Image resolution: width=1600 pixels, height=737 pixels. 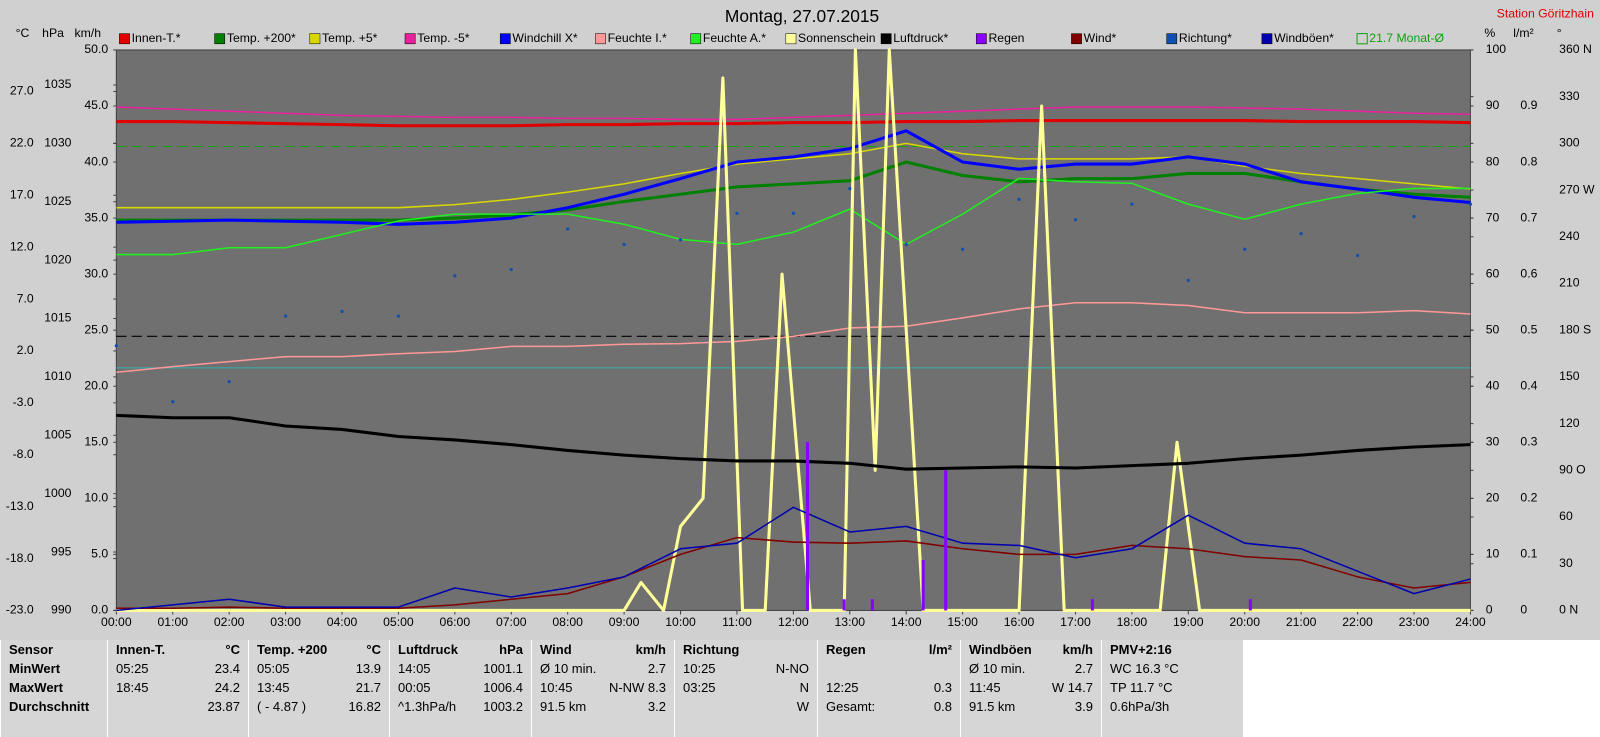 What do you see at coordinates (1188, 622) in the screenshot?
I see `x-tick-label: 19:00` at bounding box center [1188, 622].